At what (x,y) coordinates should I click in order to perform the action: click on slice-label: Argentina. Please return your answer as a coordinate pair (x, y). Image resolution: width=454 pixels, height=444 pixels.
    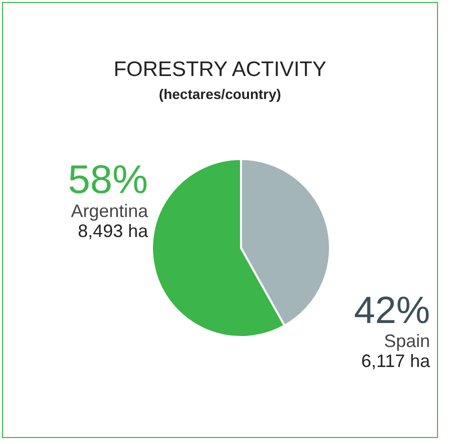
    Looking at the image, I should click on (109, 211).